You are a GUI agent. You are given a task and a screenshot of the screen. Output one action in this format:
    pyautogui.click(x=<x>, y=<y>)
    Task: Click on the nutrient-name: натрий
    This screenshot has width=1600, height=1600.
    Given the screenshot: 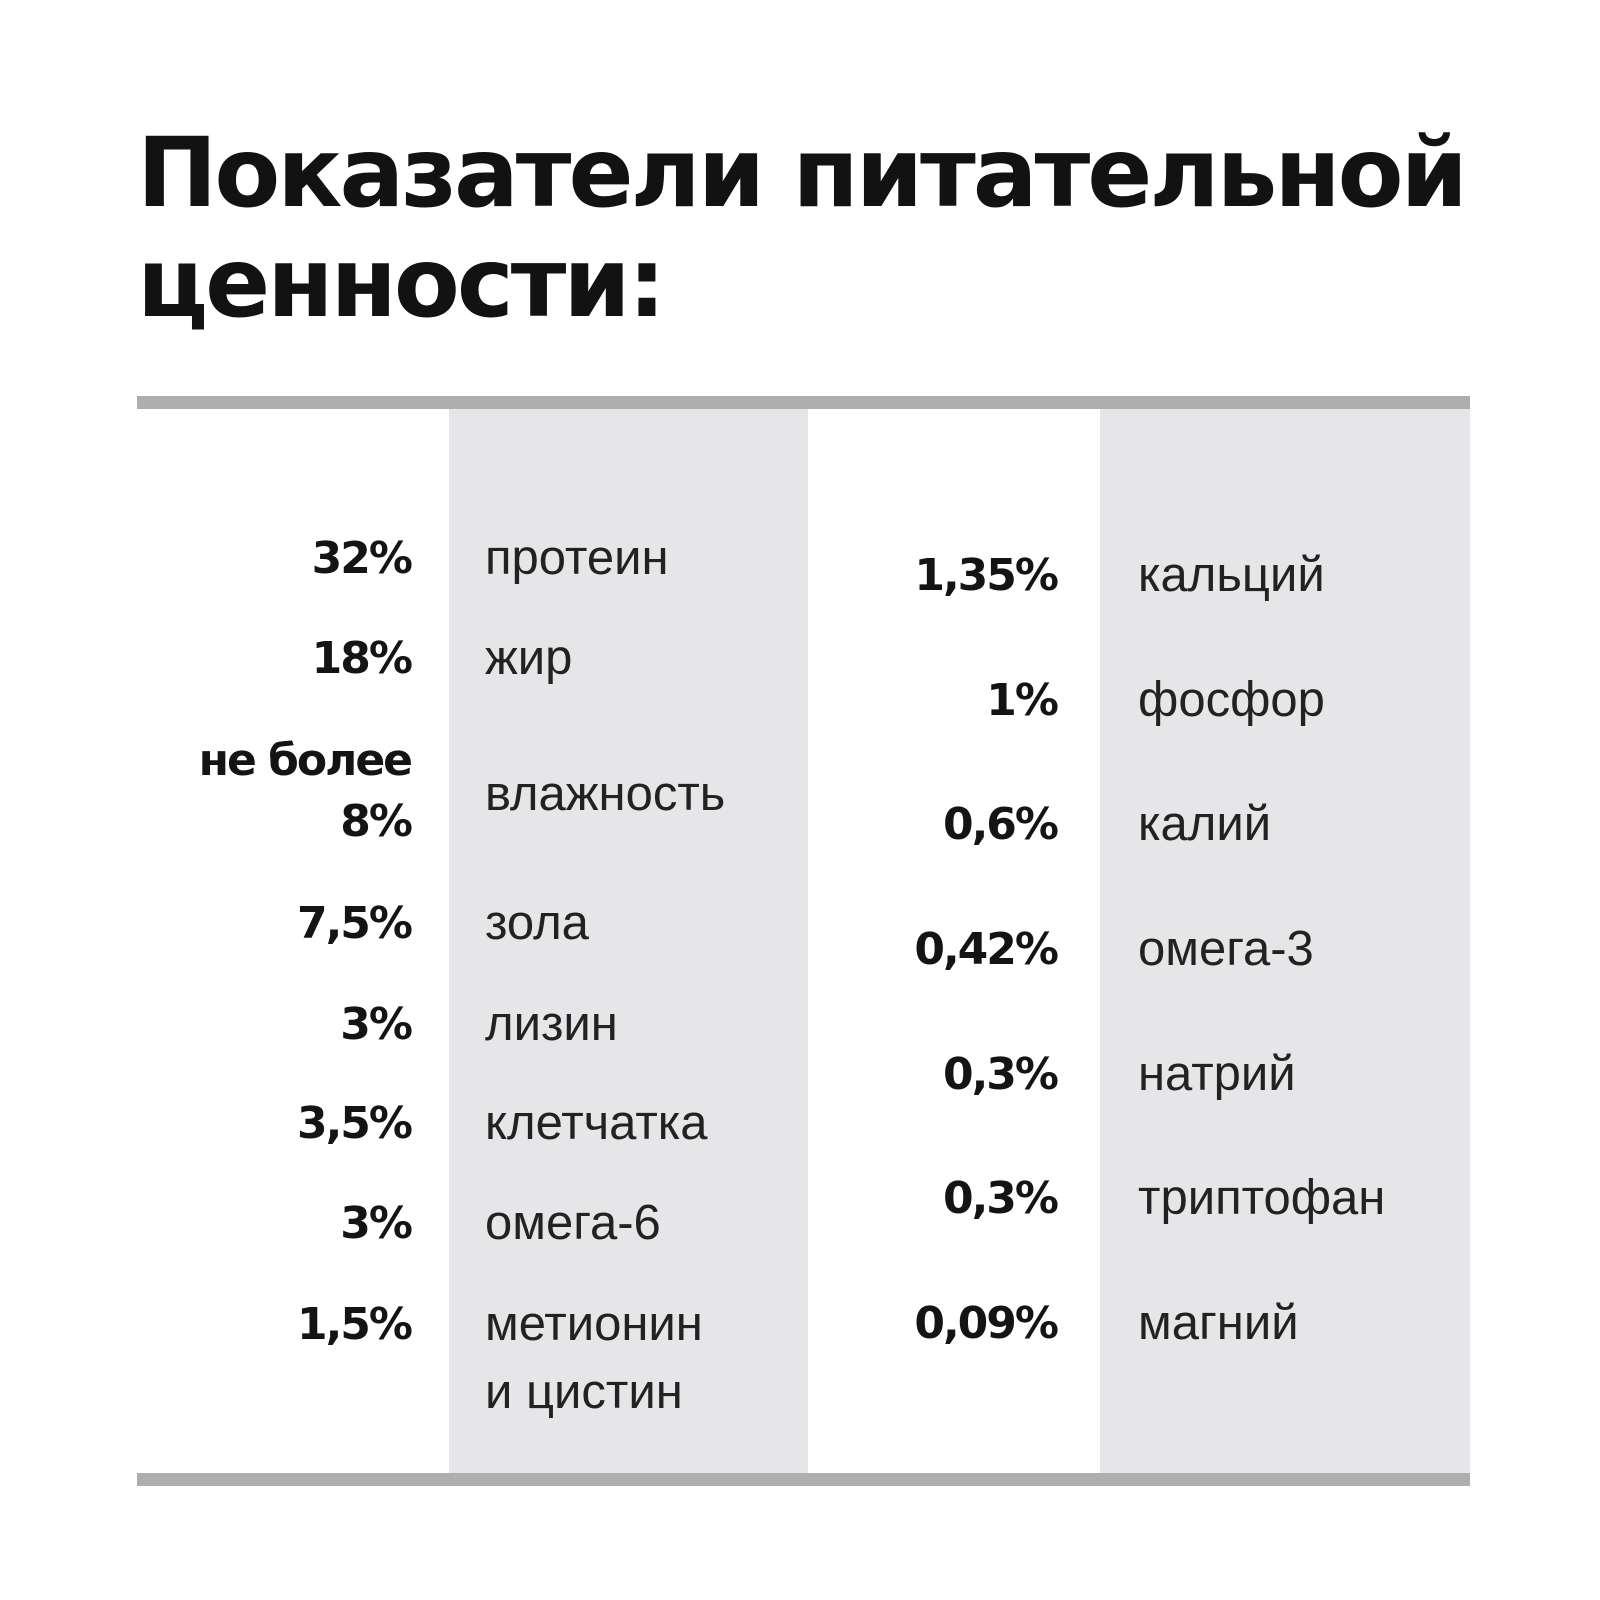 What is the action you would take?
    pyautogui.click(x=1217, y=1074)
    